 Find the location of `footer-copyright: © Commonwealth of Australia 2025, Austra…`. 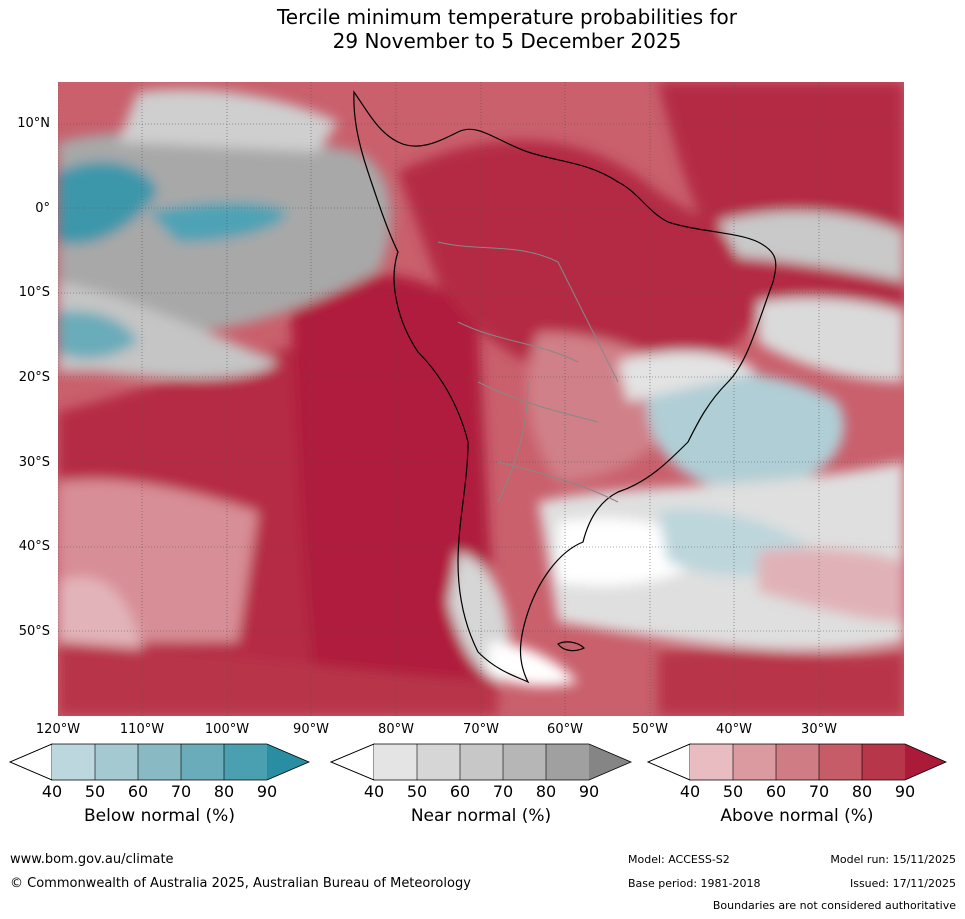

footer-copyright: © Commonwealth of Australia 2025, Austra… is located at coordinates (240, 883).